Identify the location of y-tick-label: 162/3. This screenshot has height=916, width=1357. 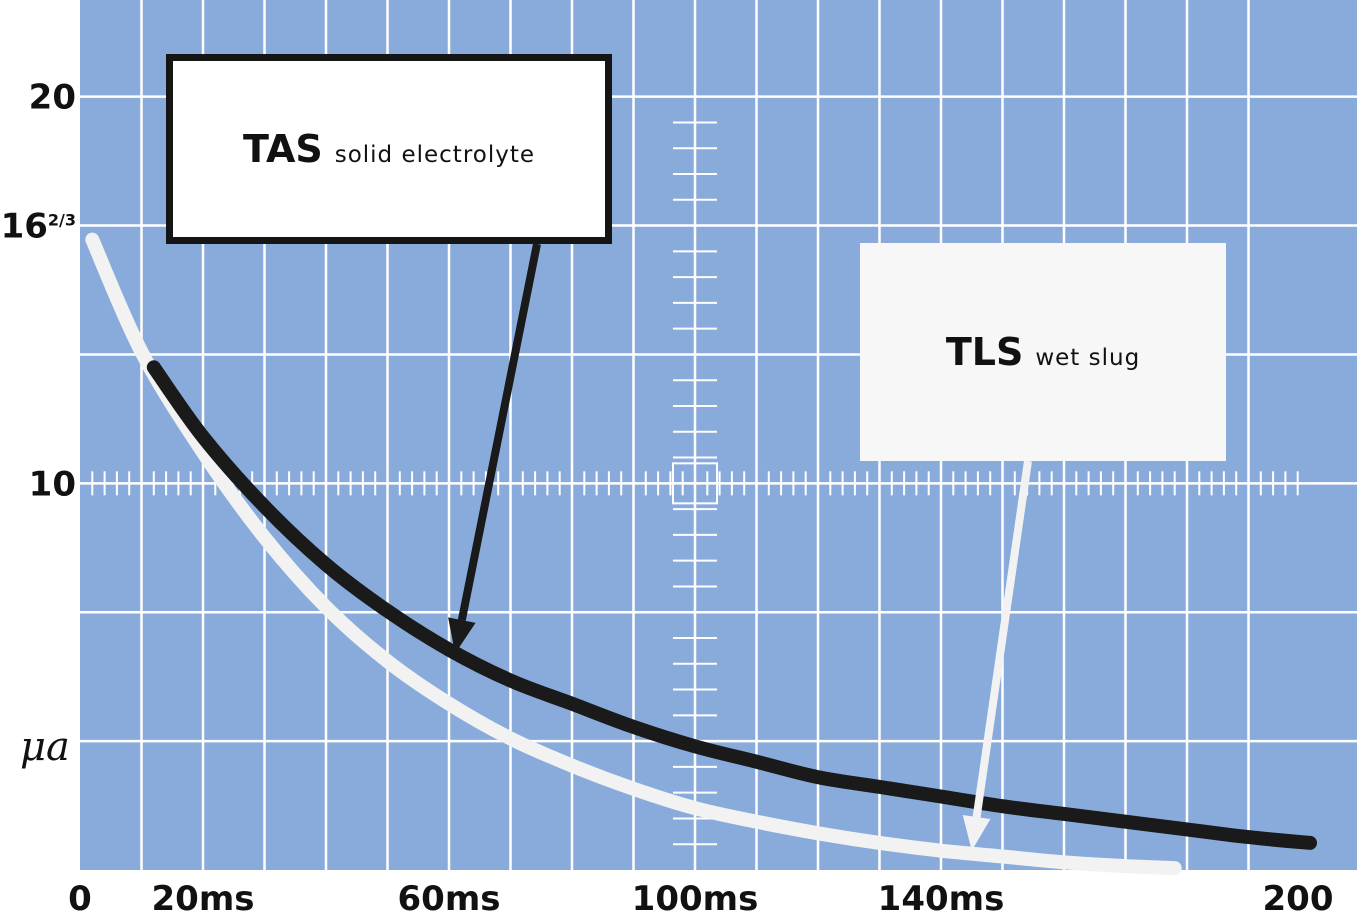
(38, 226).